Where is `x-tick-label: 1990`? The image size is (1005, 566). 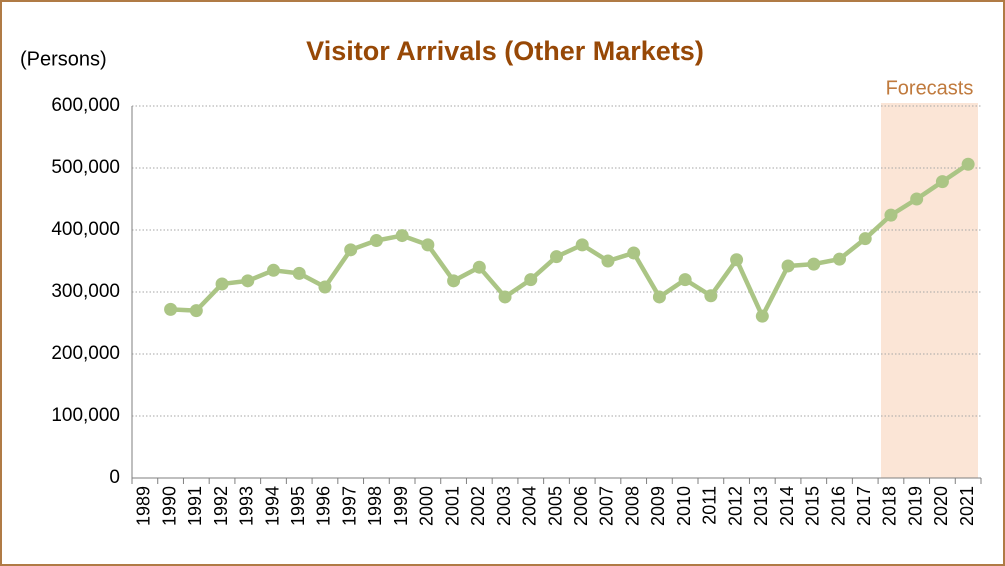
x-tick-label: 1990 is located at coordinates (169, 506).